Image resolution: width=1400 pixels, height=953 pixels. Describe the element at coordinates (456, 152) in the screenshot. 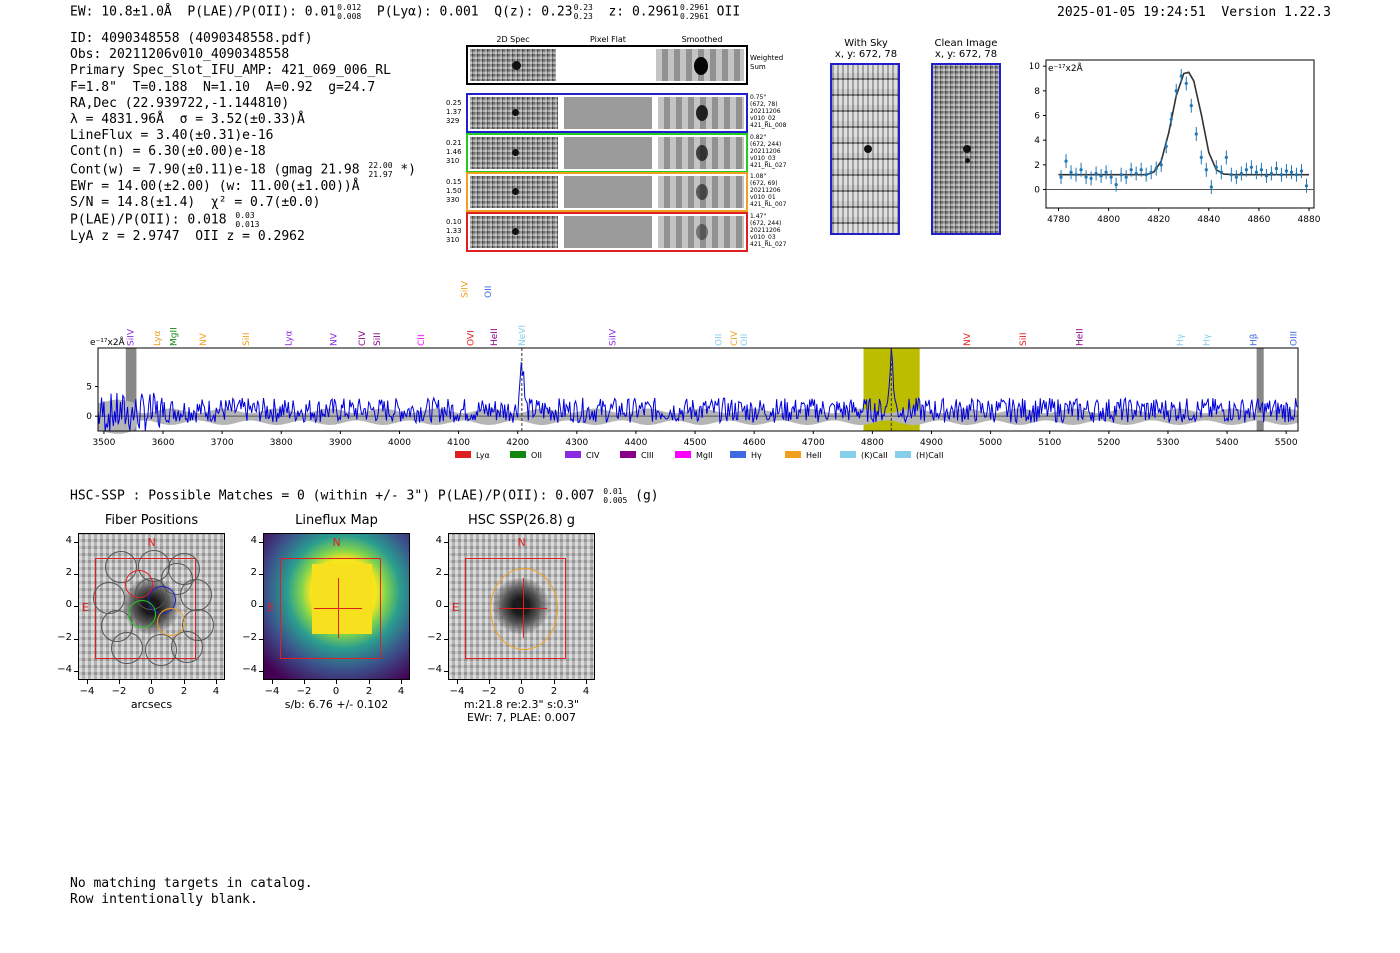

I see `cutout-stats: 0.21 1.46 310` at that location.